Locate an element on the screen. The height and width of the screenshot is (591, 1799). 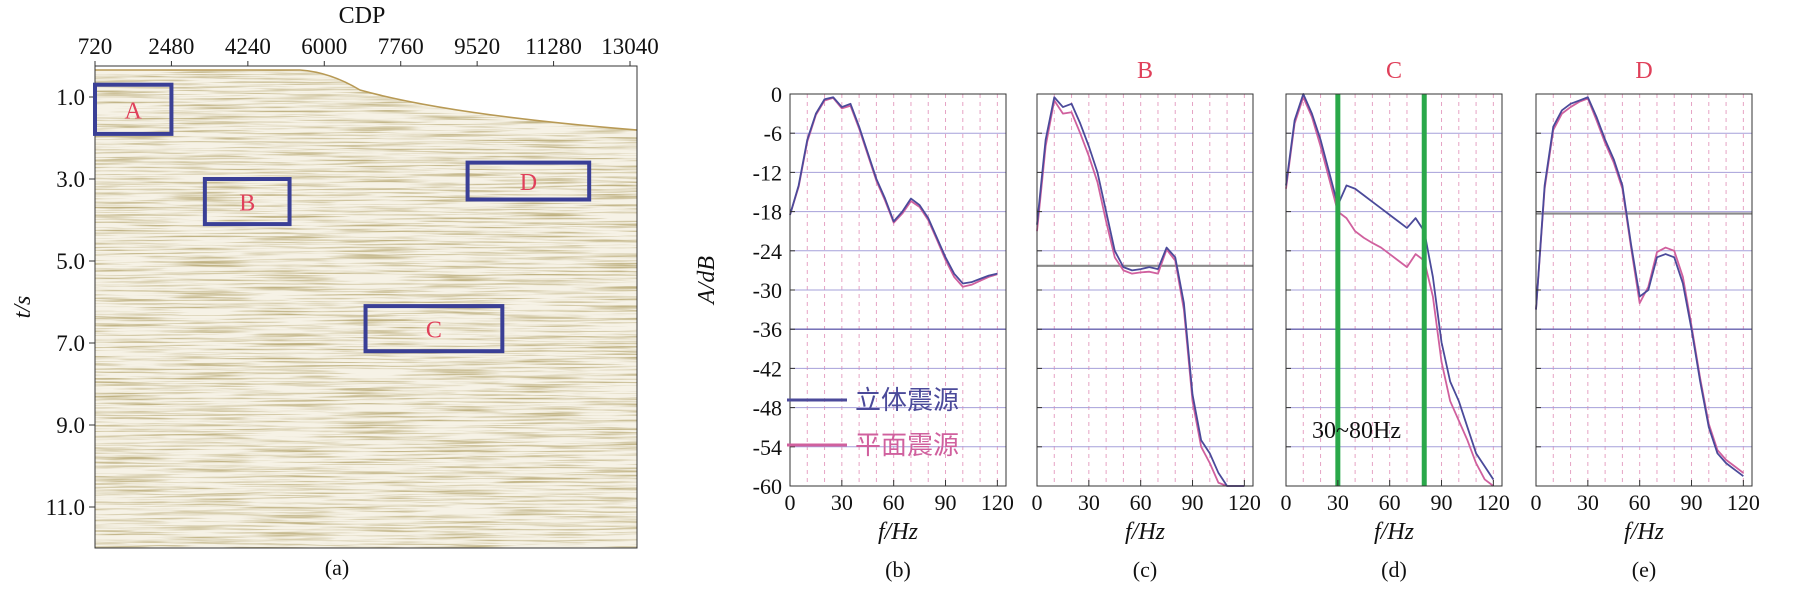
spectrum-panel-d: 0 30 60 90 120 f/Hz (d) C is located at coordinates (1395, 320).